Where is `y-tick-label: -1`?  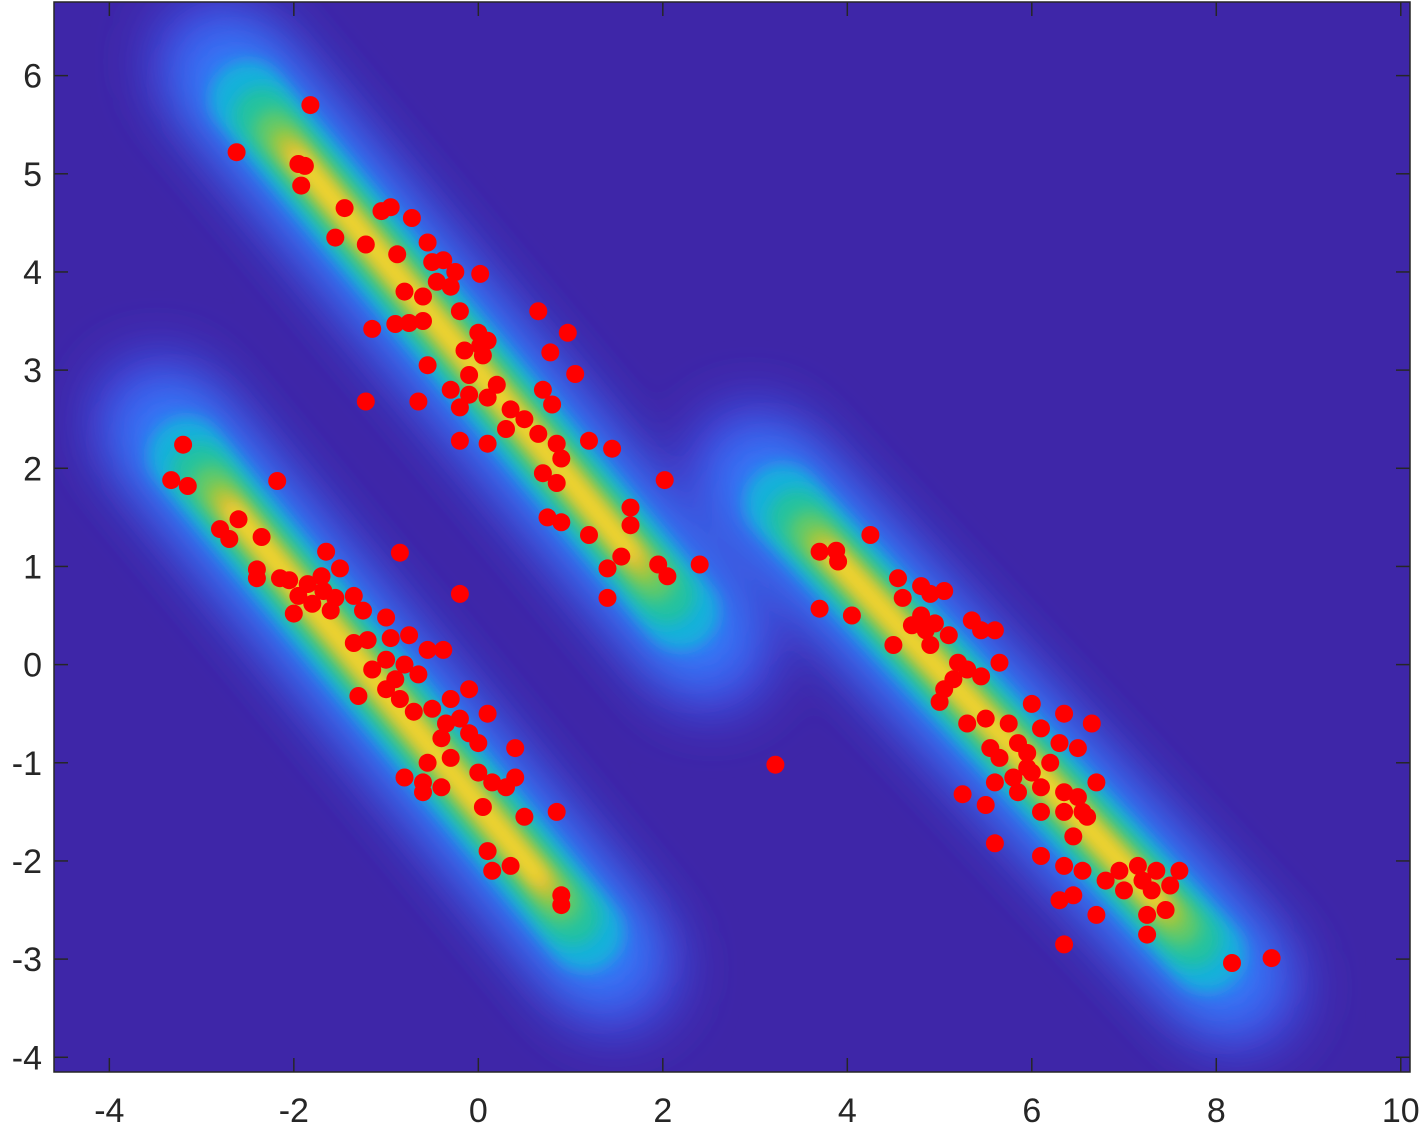 y-tick-label: -1 is located at coordinates (27, 764).